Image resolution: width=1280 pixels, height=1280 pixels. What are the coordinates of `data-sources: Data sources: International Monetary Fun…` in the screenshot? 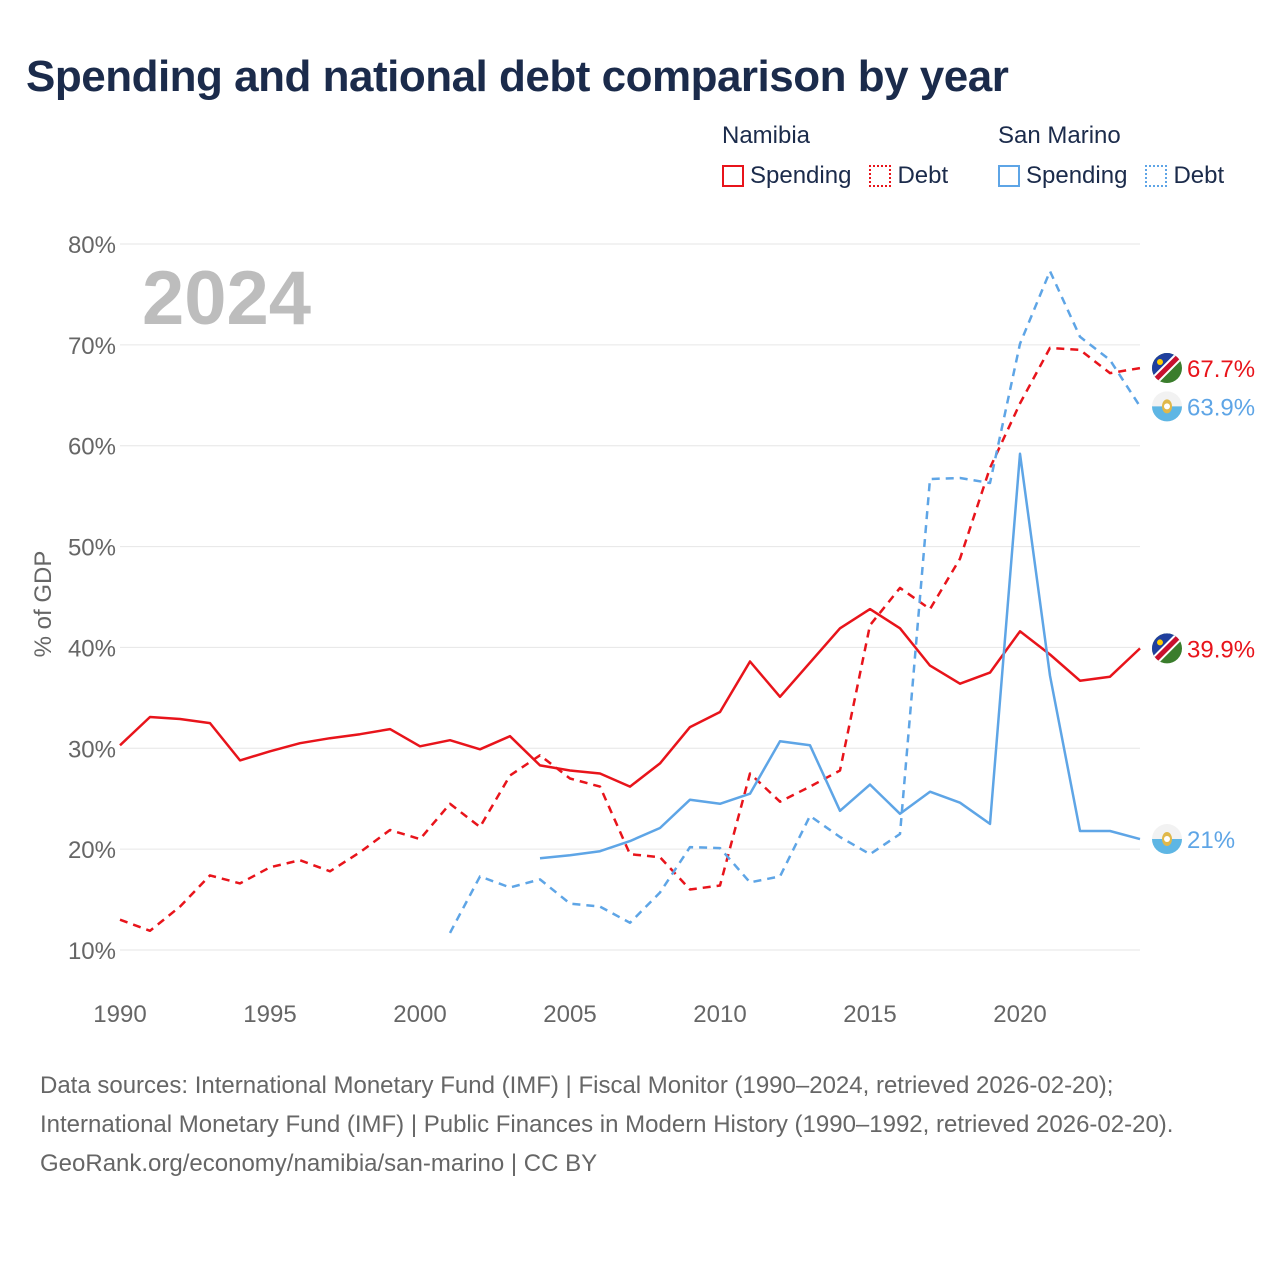 It's located at (607, 1105).